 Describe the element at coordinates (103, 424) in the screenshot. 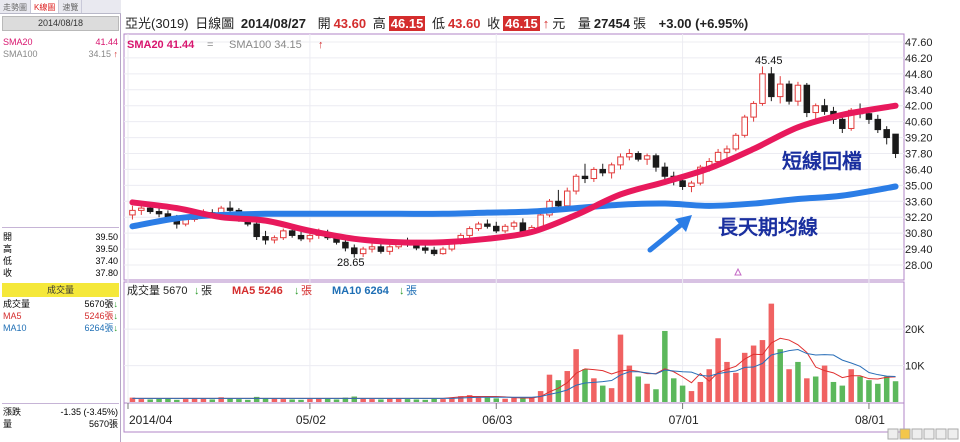

I see `side-volsum-value: 5670張` at that location.